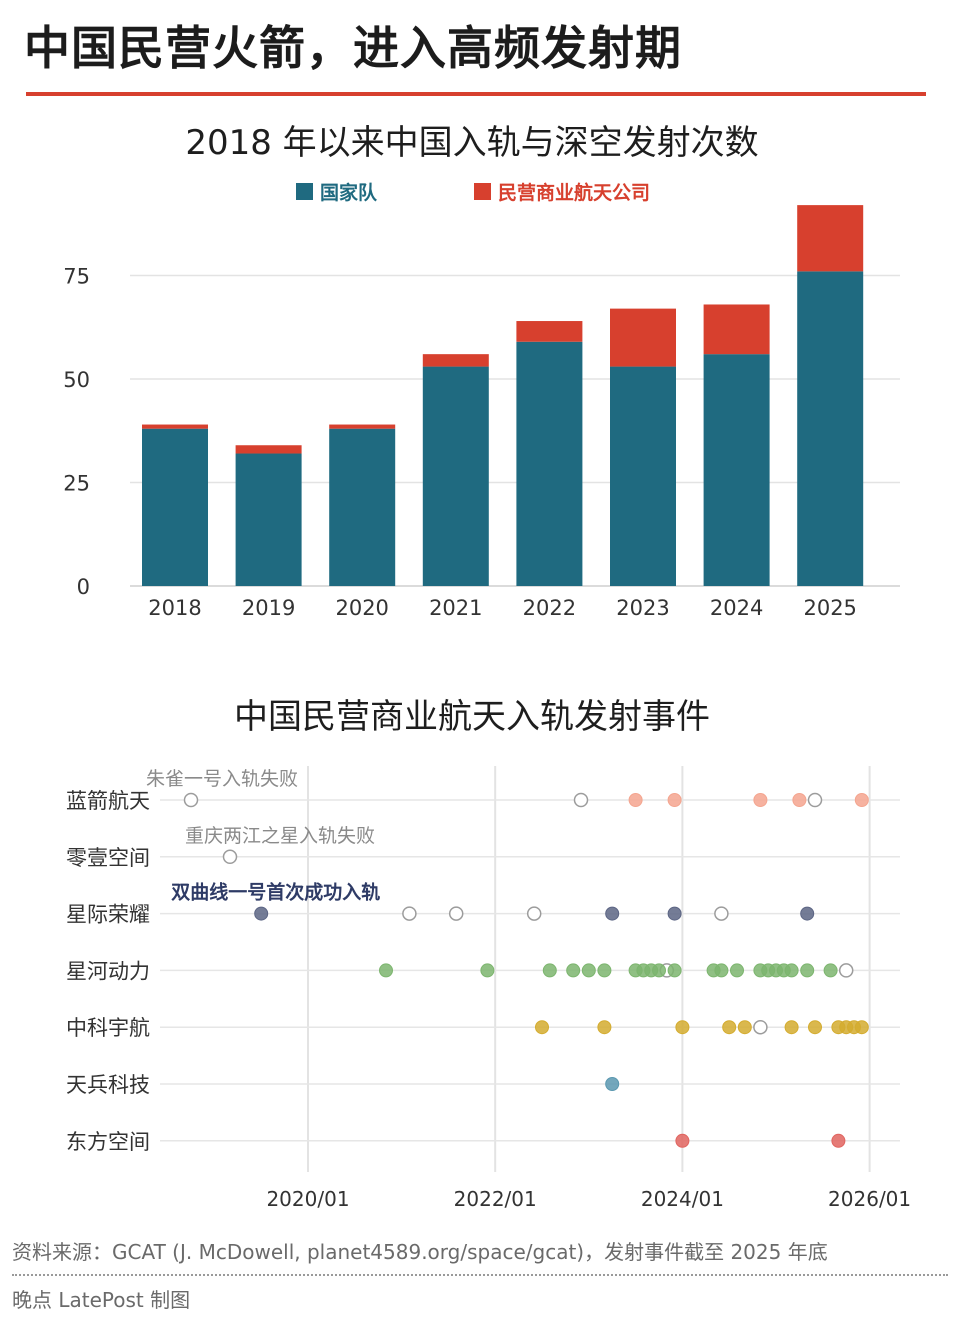 The width and height of the screenshot is (960, 1323). What do you see at coordinates (353, 48) in the screenshot?
I see `headline: 中国民营火箭，进入高频发射期` at bounding box center [353, 48].